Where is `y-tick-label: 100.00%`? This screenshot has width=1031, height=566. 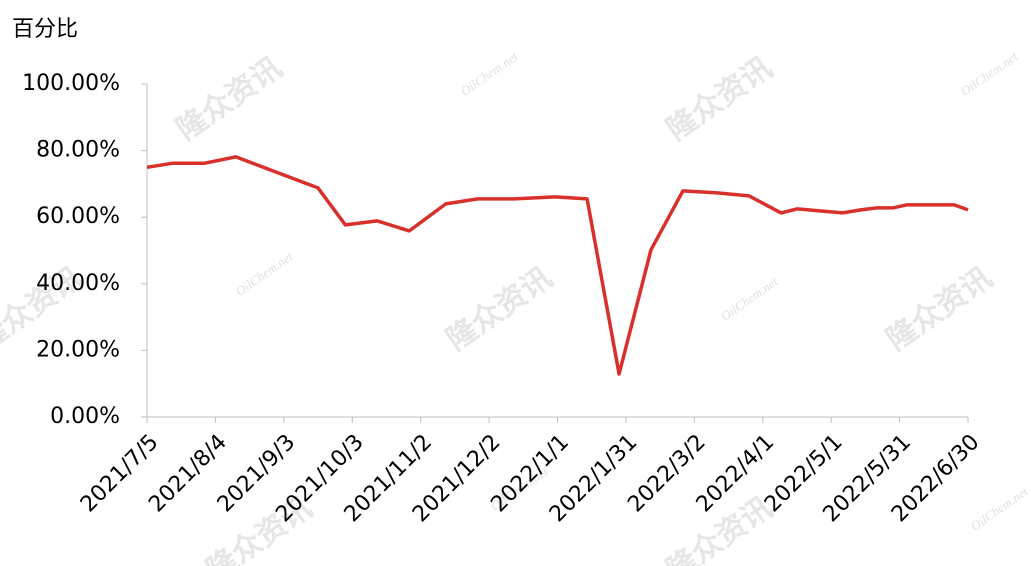
y-tick-label: 100.00% is located at coordinates (71, 83).